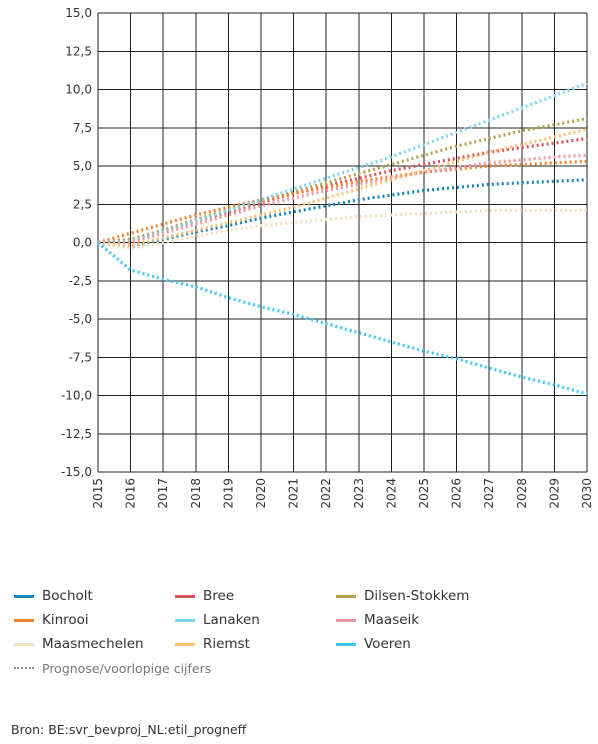 The width and height of the screenshot is (598, 744). What do you see at coordinates (554, 493) in the screenshot?
I see `x-tick-label: 2029` at bounding box center [554, 493].